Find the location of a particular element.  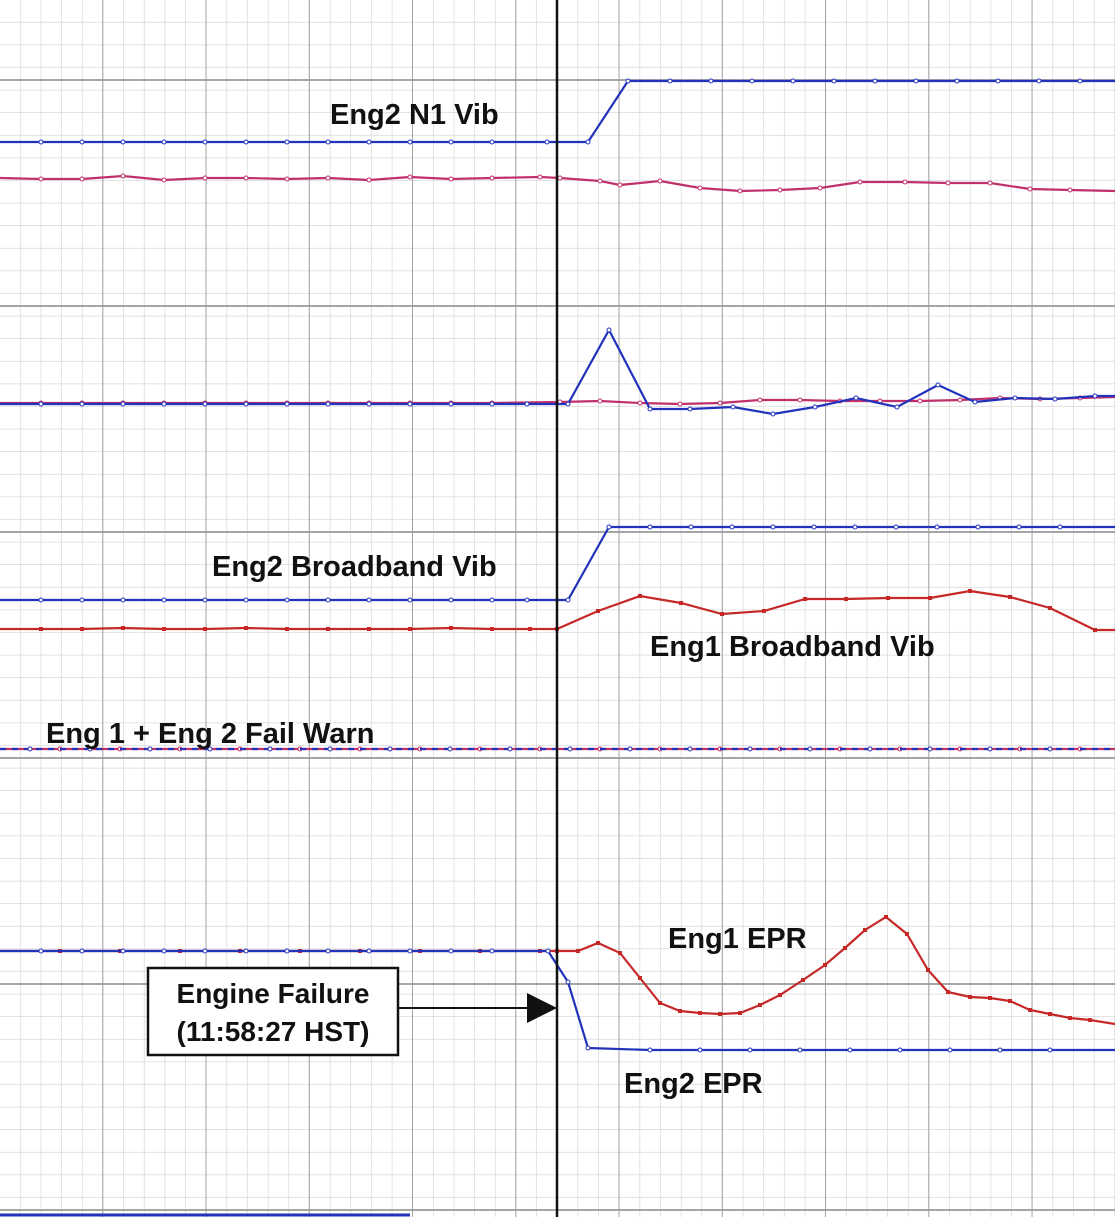

trace-label: Eng 1 + Eng 2 Fail Warn is located at coordinates (210, 734).